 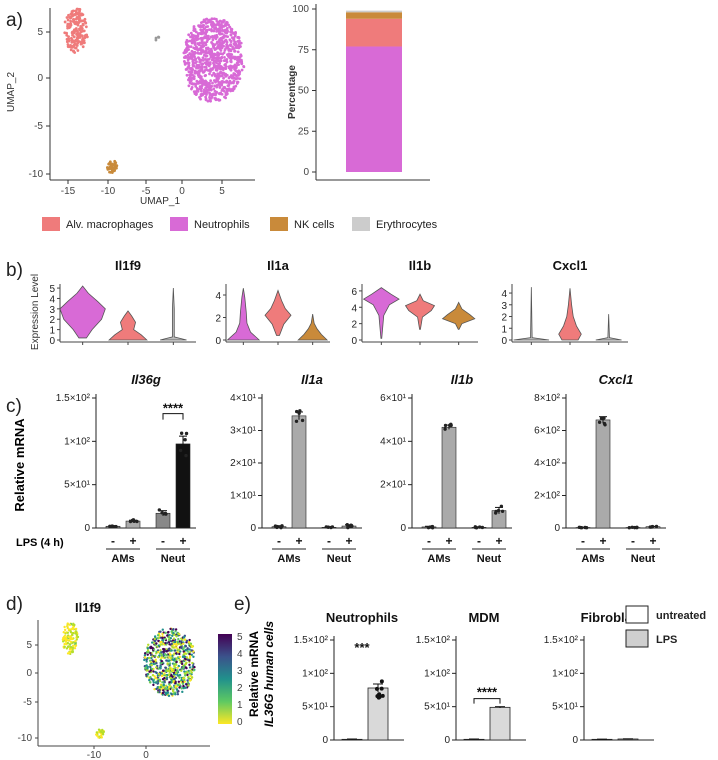 What do you see at coordinates (272, 302) in the screenshot?
I see `violin-plot-il1a: Il1a 4 2 0` at bounding box center [272, 302].